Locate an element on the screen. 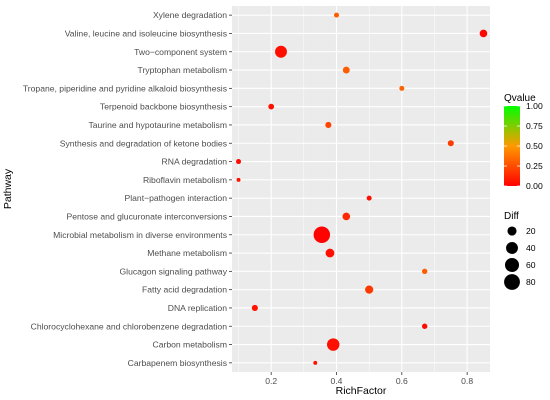  y-tick-label: Carbon metabolism is located at coordinates (189, 345).